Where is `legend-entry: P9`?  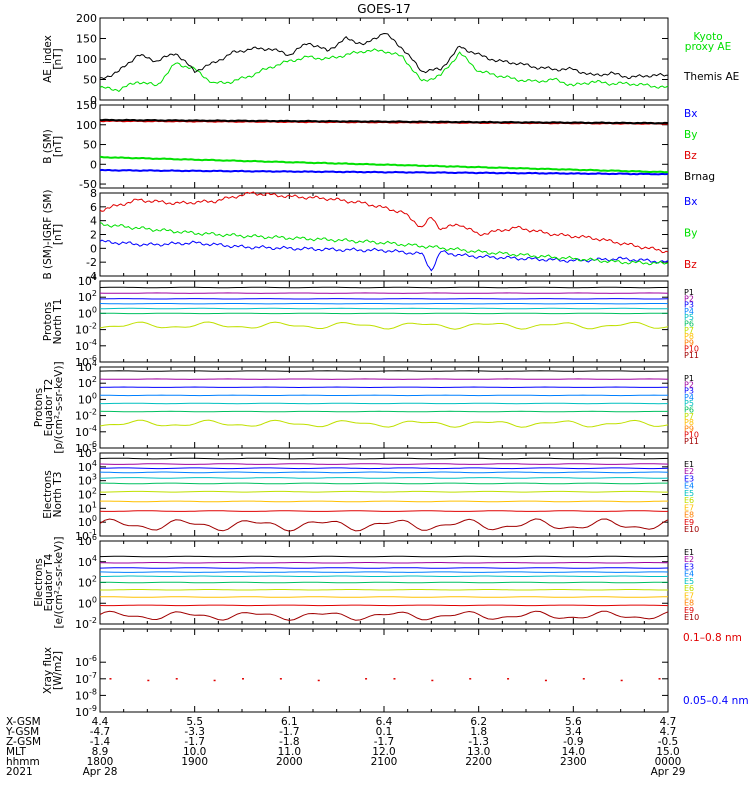
legend-entry: P9 is located at coordinates (689, 342).